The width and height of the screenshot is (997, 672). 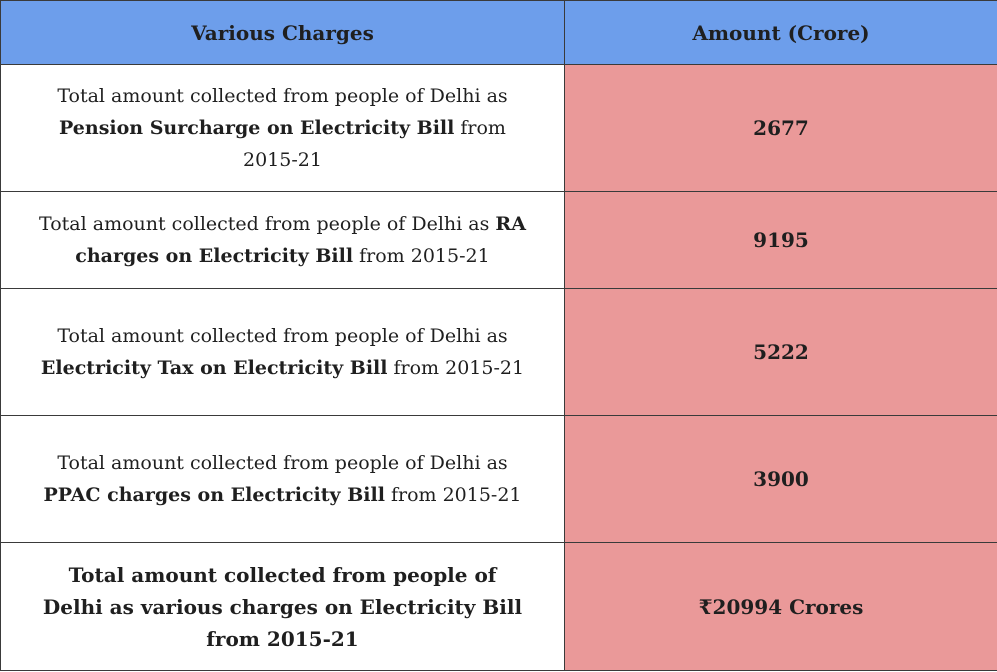 I want to click on charge-name: Pension Surcharge on Electricity Bill, so click(x=257, y=128).